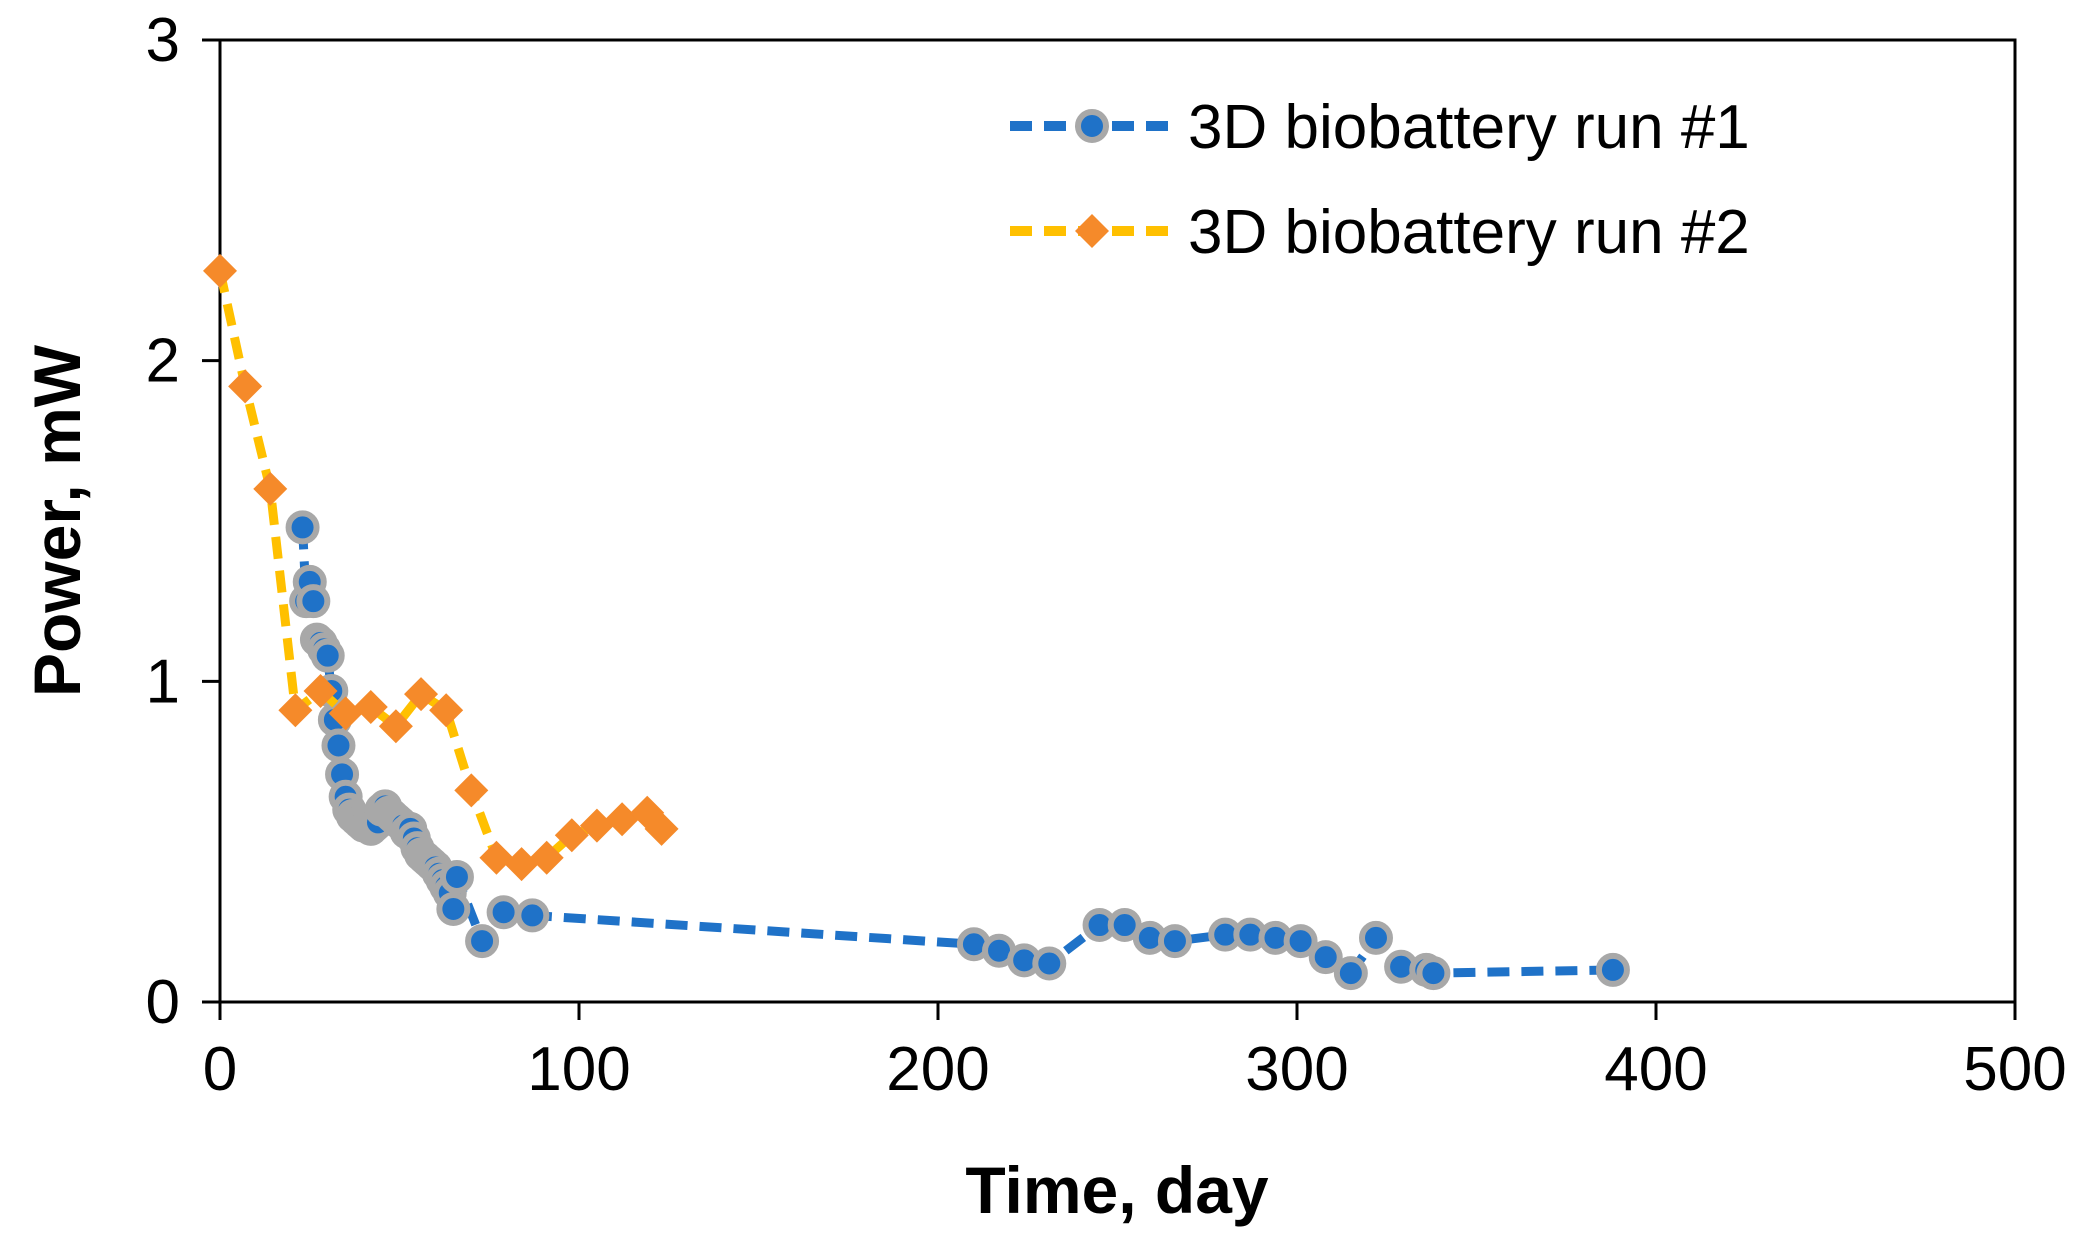 The width and height of the screenshot is (2076, 1248). Describe the element at coordinates (163, 40) in the screenshot. I see `y-tick-label: 3` at that location.